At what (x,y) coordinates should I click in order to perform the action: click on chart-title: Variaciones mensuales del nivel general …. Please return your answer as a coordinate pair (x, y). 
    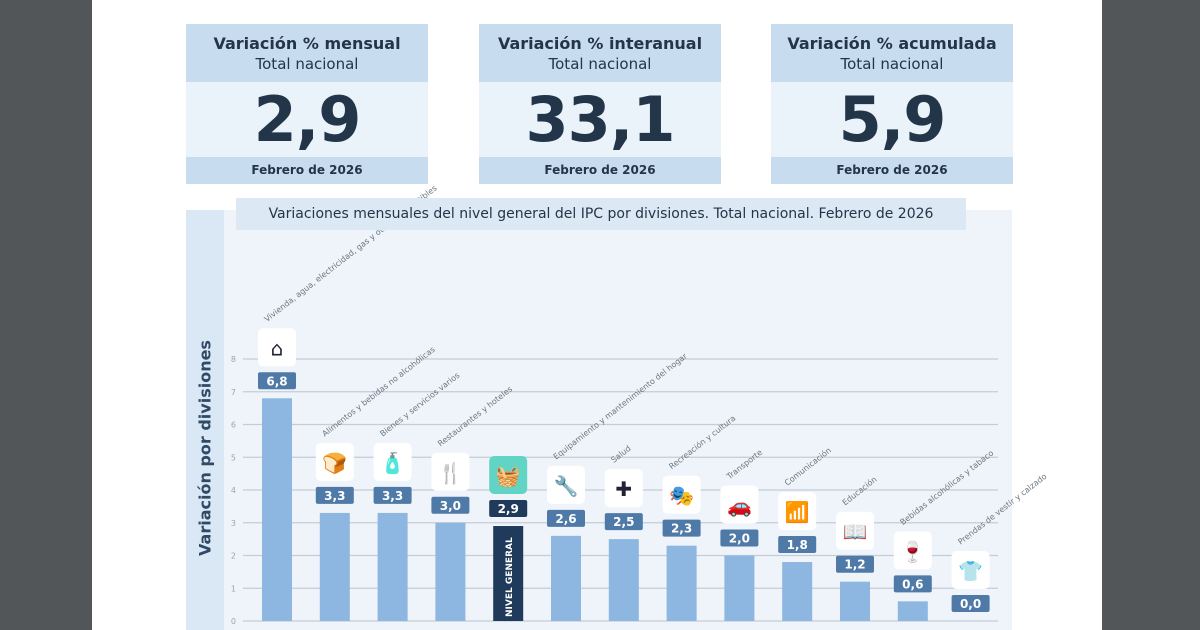
    Looking at the image, I should click on (601, 214).